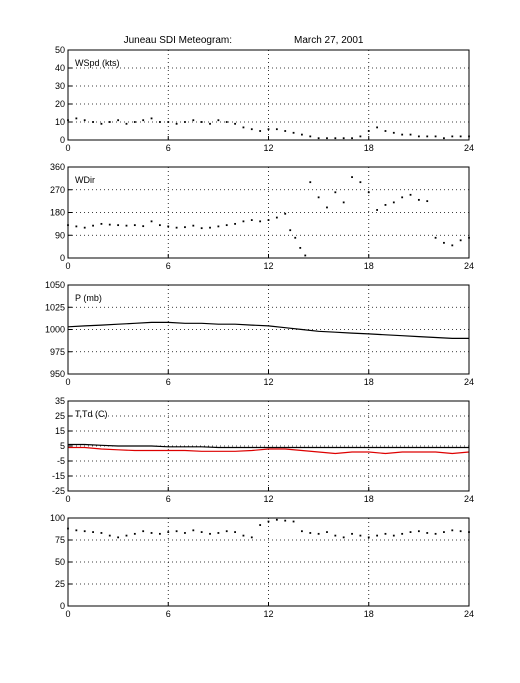 The width and height of the screenshot is (520, 683). Describe the element at coordinates (62, 446) in the screenshot. I see `y-tick-label: 5` at that location.